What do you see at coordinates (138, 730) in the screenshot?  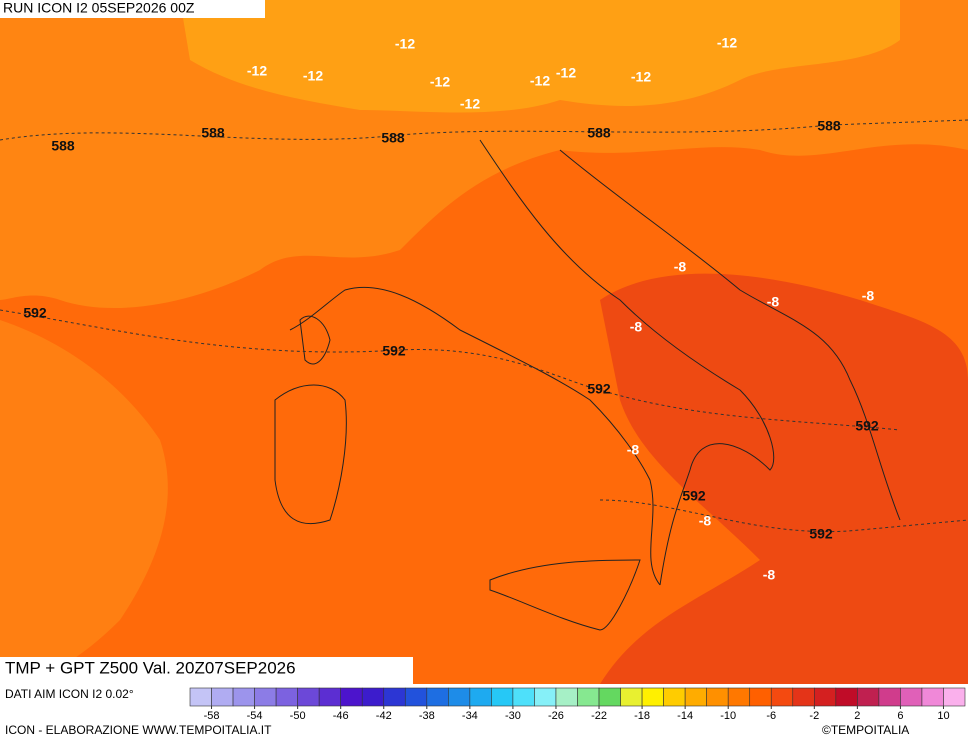 I see `credit: ICON - ELABORAZIONE WWW.TEMPOITALIA.IT` at bounding box center [138, 730].